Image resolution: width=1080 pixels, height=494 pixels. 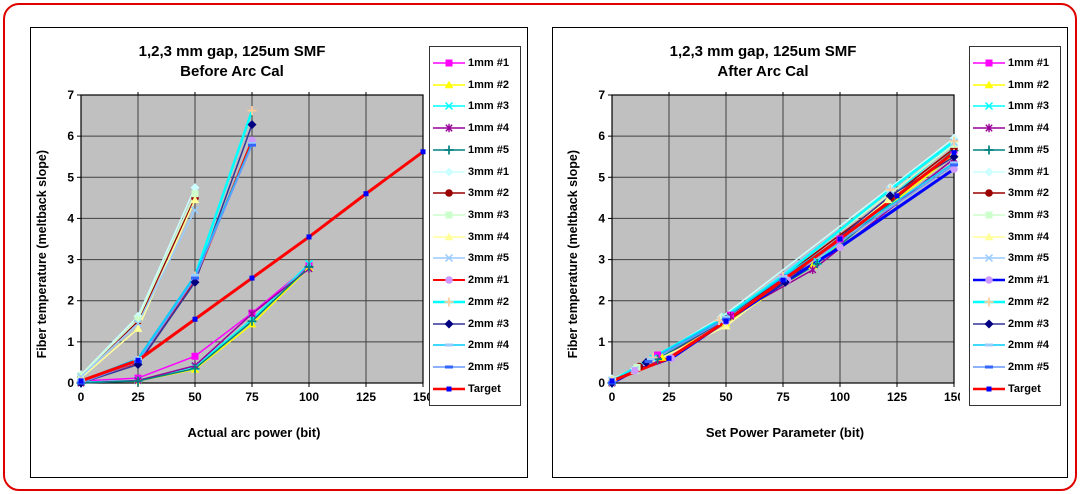 I want to click on legend-item-1mm-4: 1mm #4, so click(x=474, y=128).